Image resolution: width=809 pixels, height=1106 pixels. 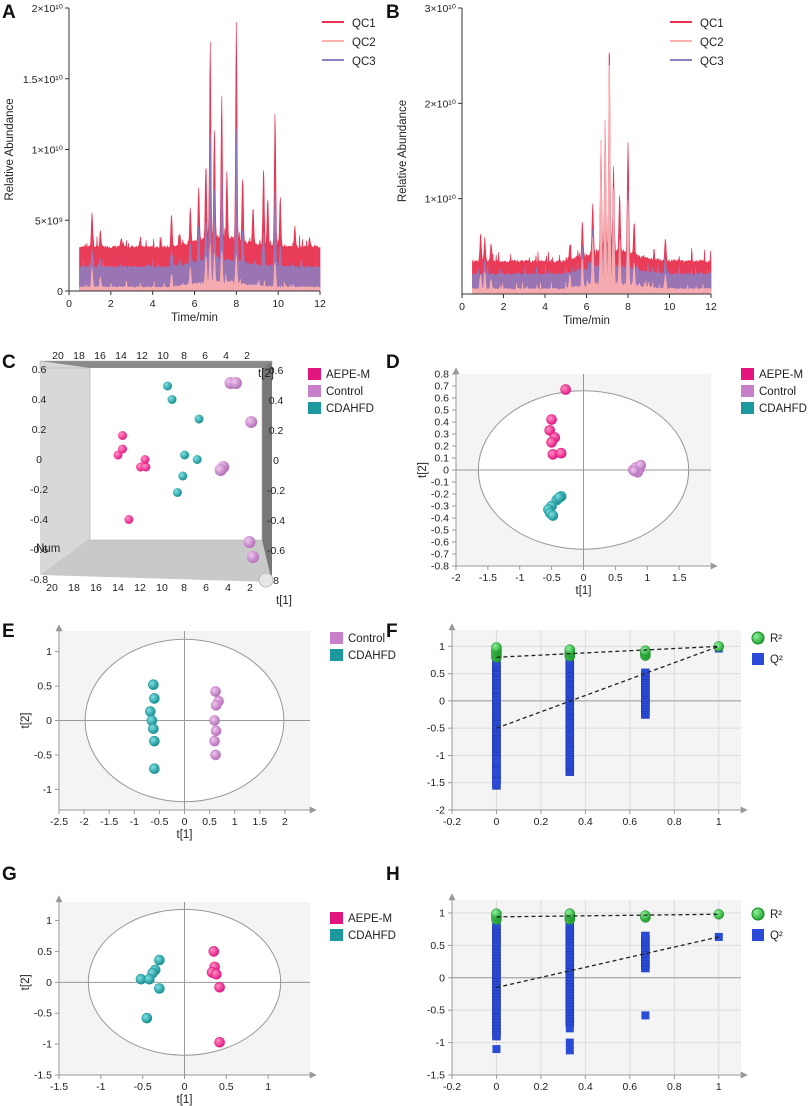 I want to click on legend-label-qc2: QC2, so click(x=712, y=43).